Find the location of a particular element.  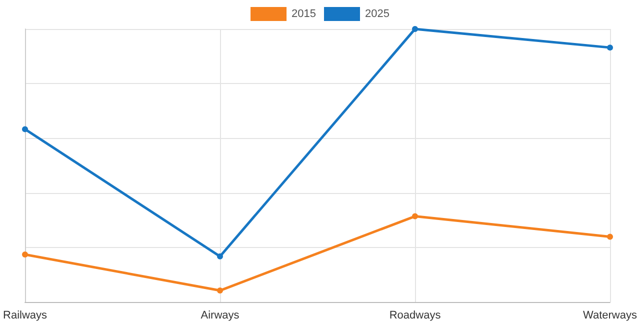

x-tick-label: Airways is located at coordinates (220, 316).